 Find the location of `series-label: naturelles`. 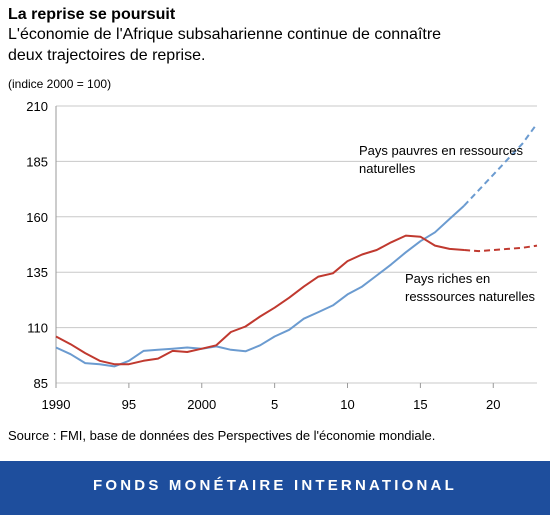

series-label: naturelles is located at coordinates (387, 168).